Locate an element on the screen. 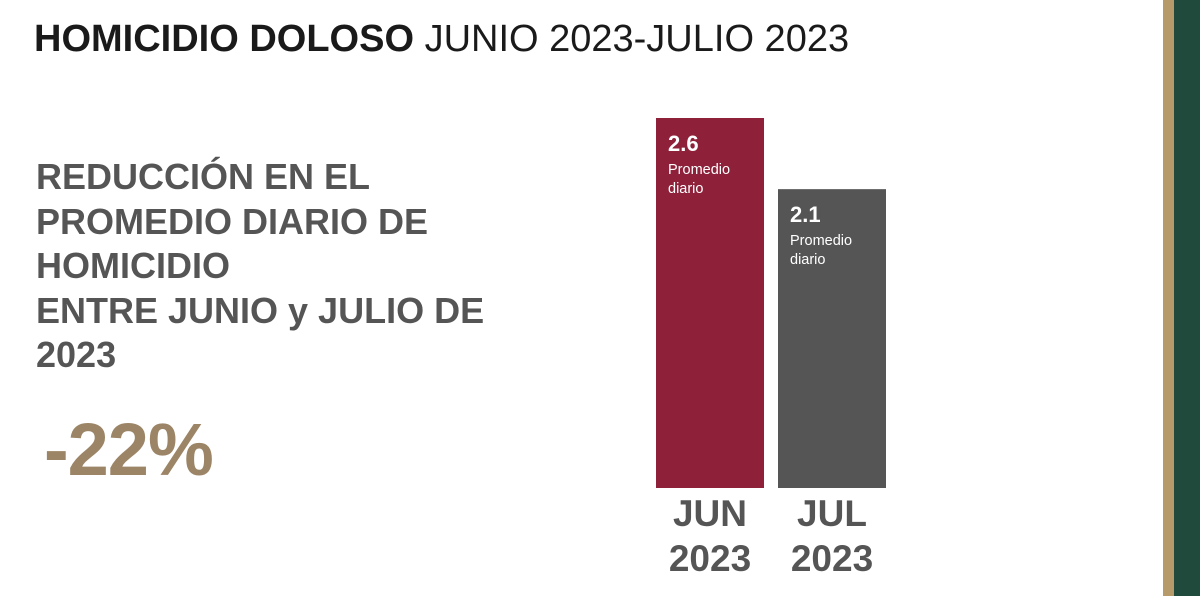 The height and width of the screenshot is (596, 1200). decorative-stripe-green is located at coordinates (1187, 298).